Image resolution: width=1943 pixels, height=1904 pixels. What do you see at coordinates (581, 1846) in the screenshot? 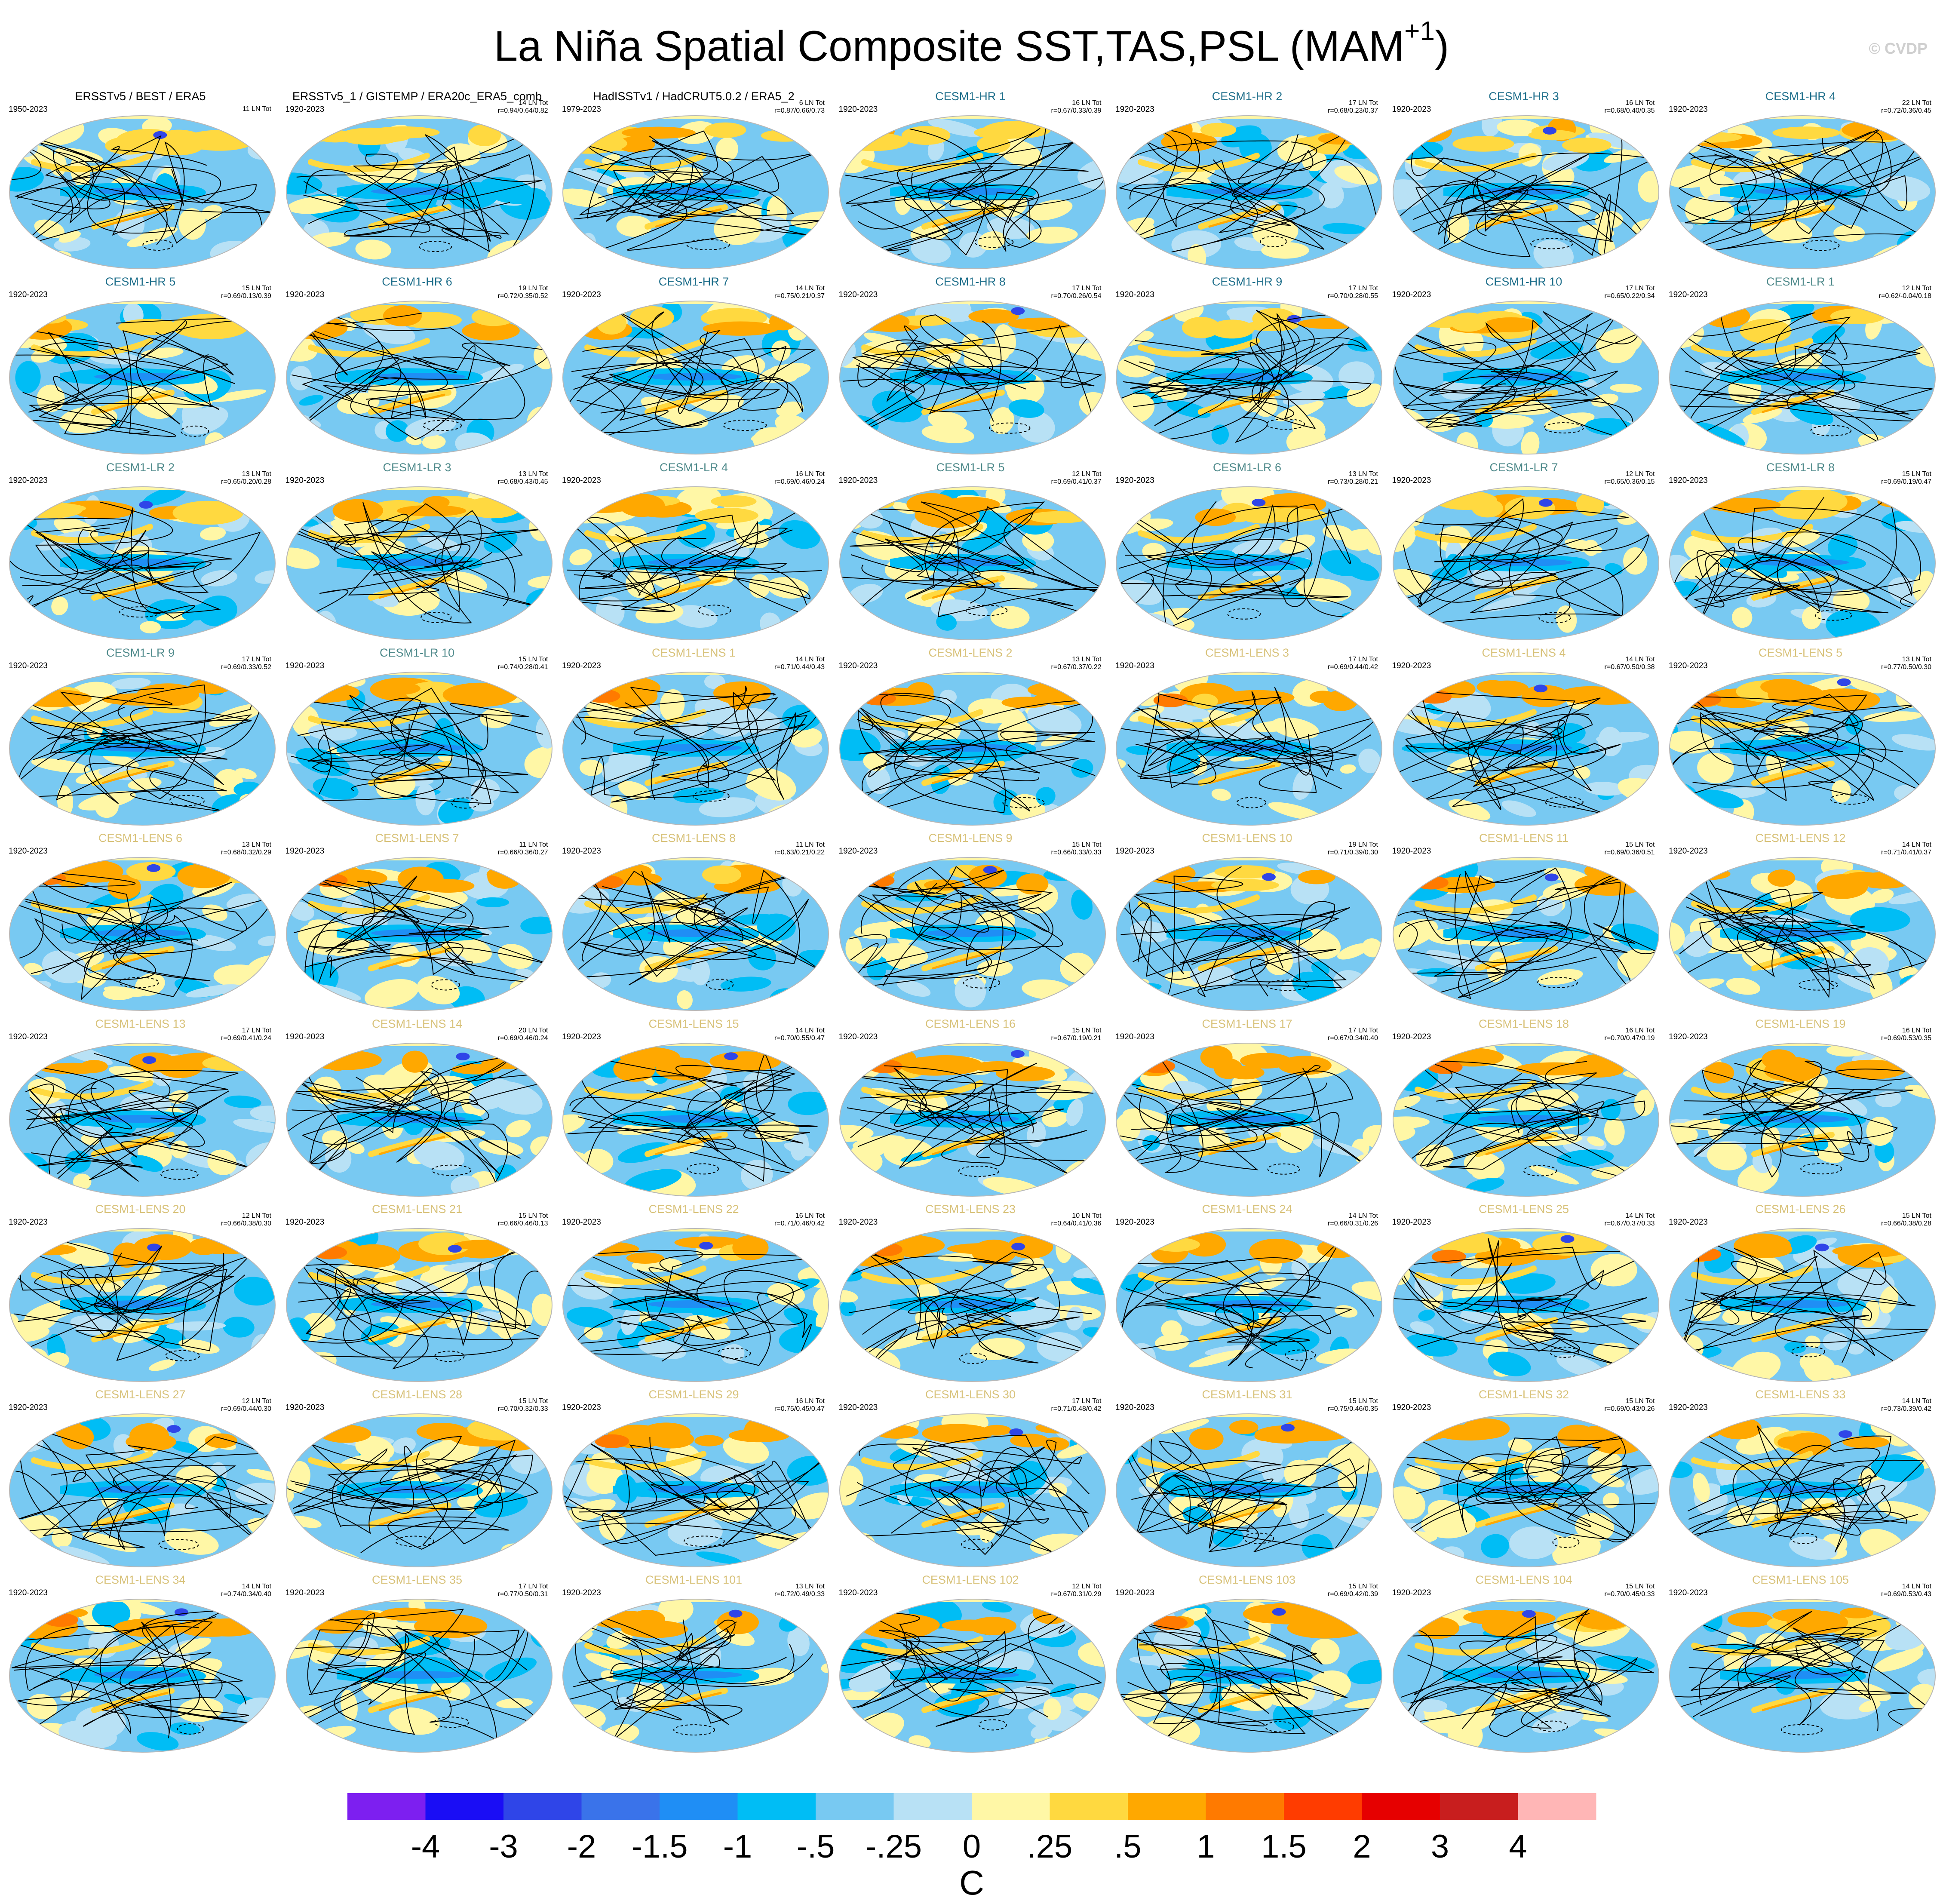
I see `colorbar-tick-label: -2` at bounding box center [581, 1846].